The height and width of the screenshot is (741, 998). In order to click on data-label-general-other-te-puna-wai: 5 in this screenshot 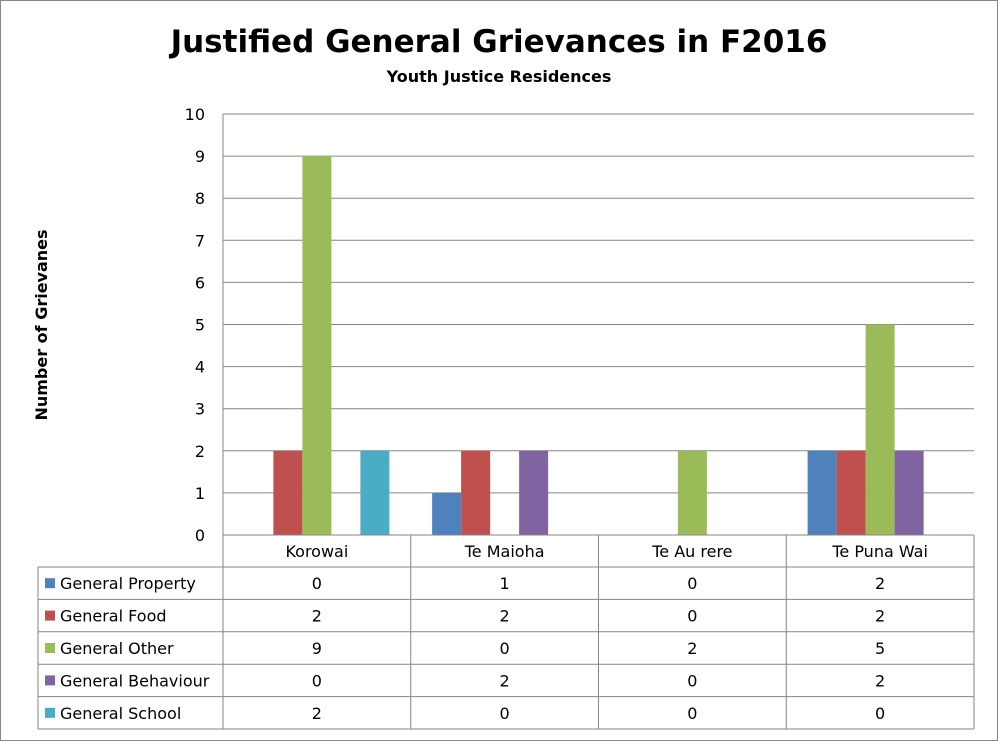, I will do `click(880, 648)`.